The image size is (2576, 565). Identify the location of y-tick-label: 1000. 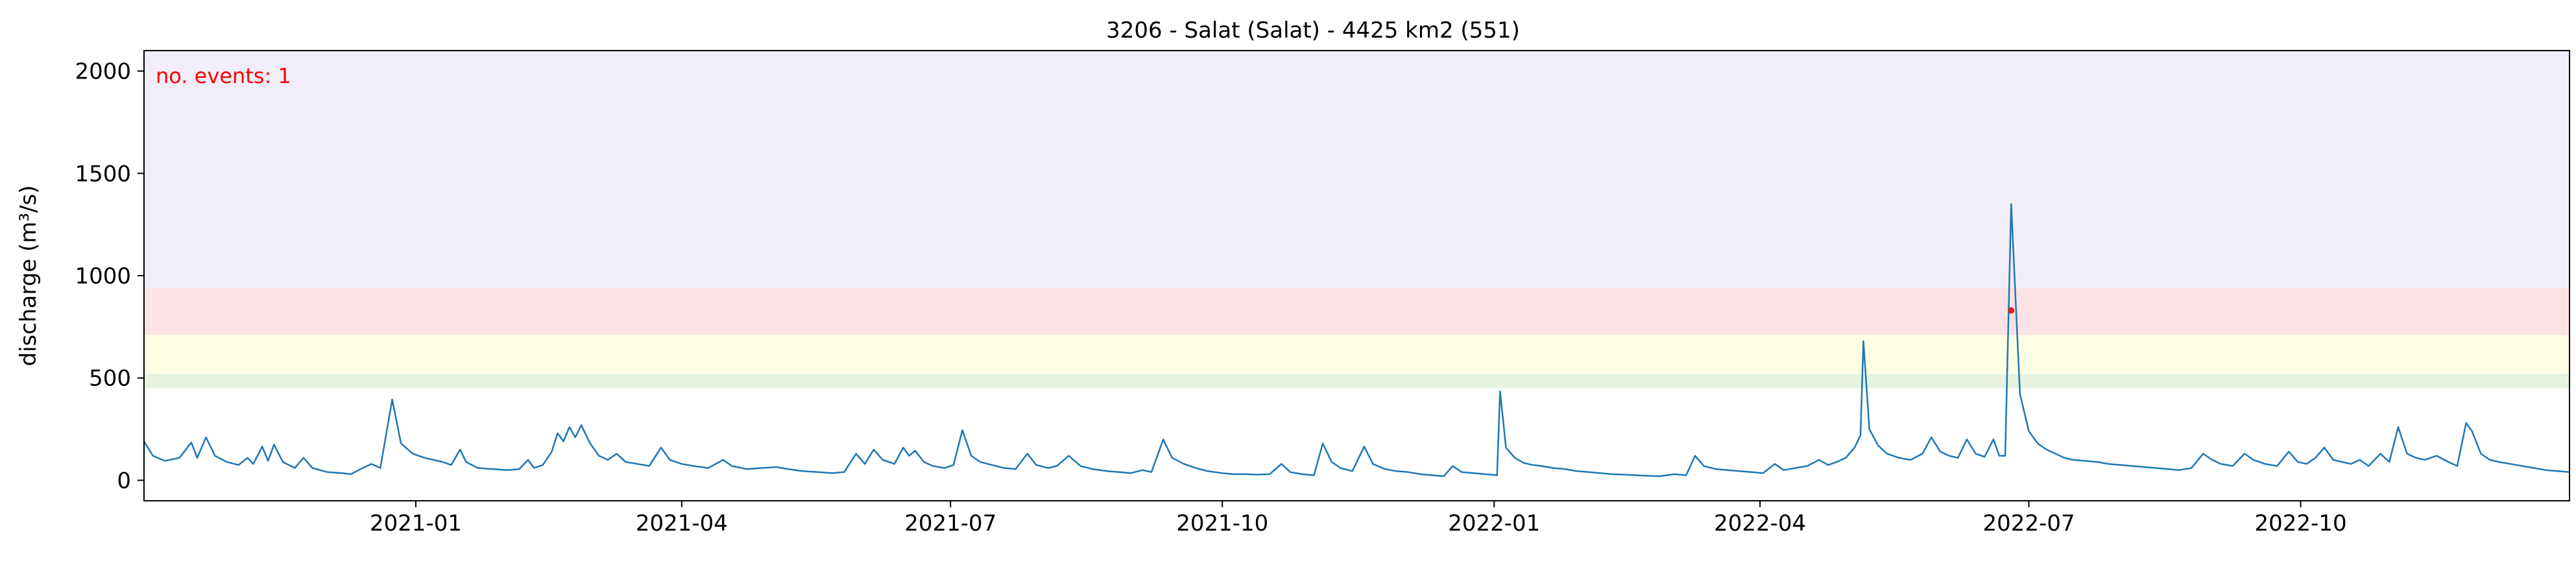
(103, 276).